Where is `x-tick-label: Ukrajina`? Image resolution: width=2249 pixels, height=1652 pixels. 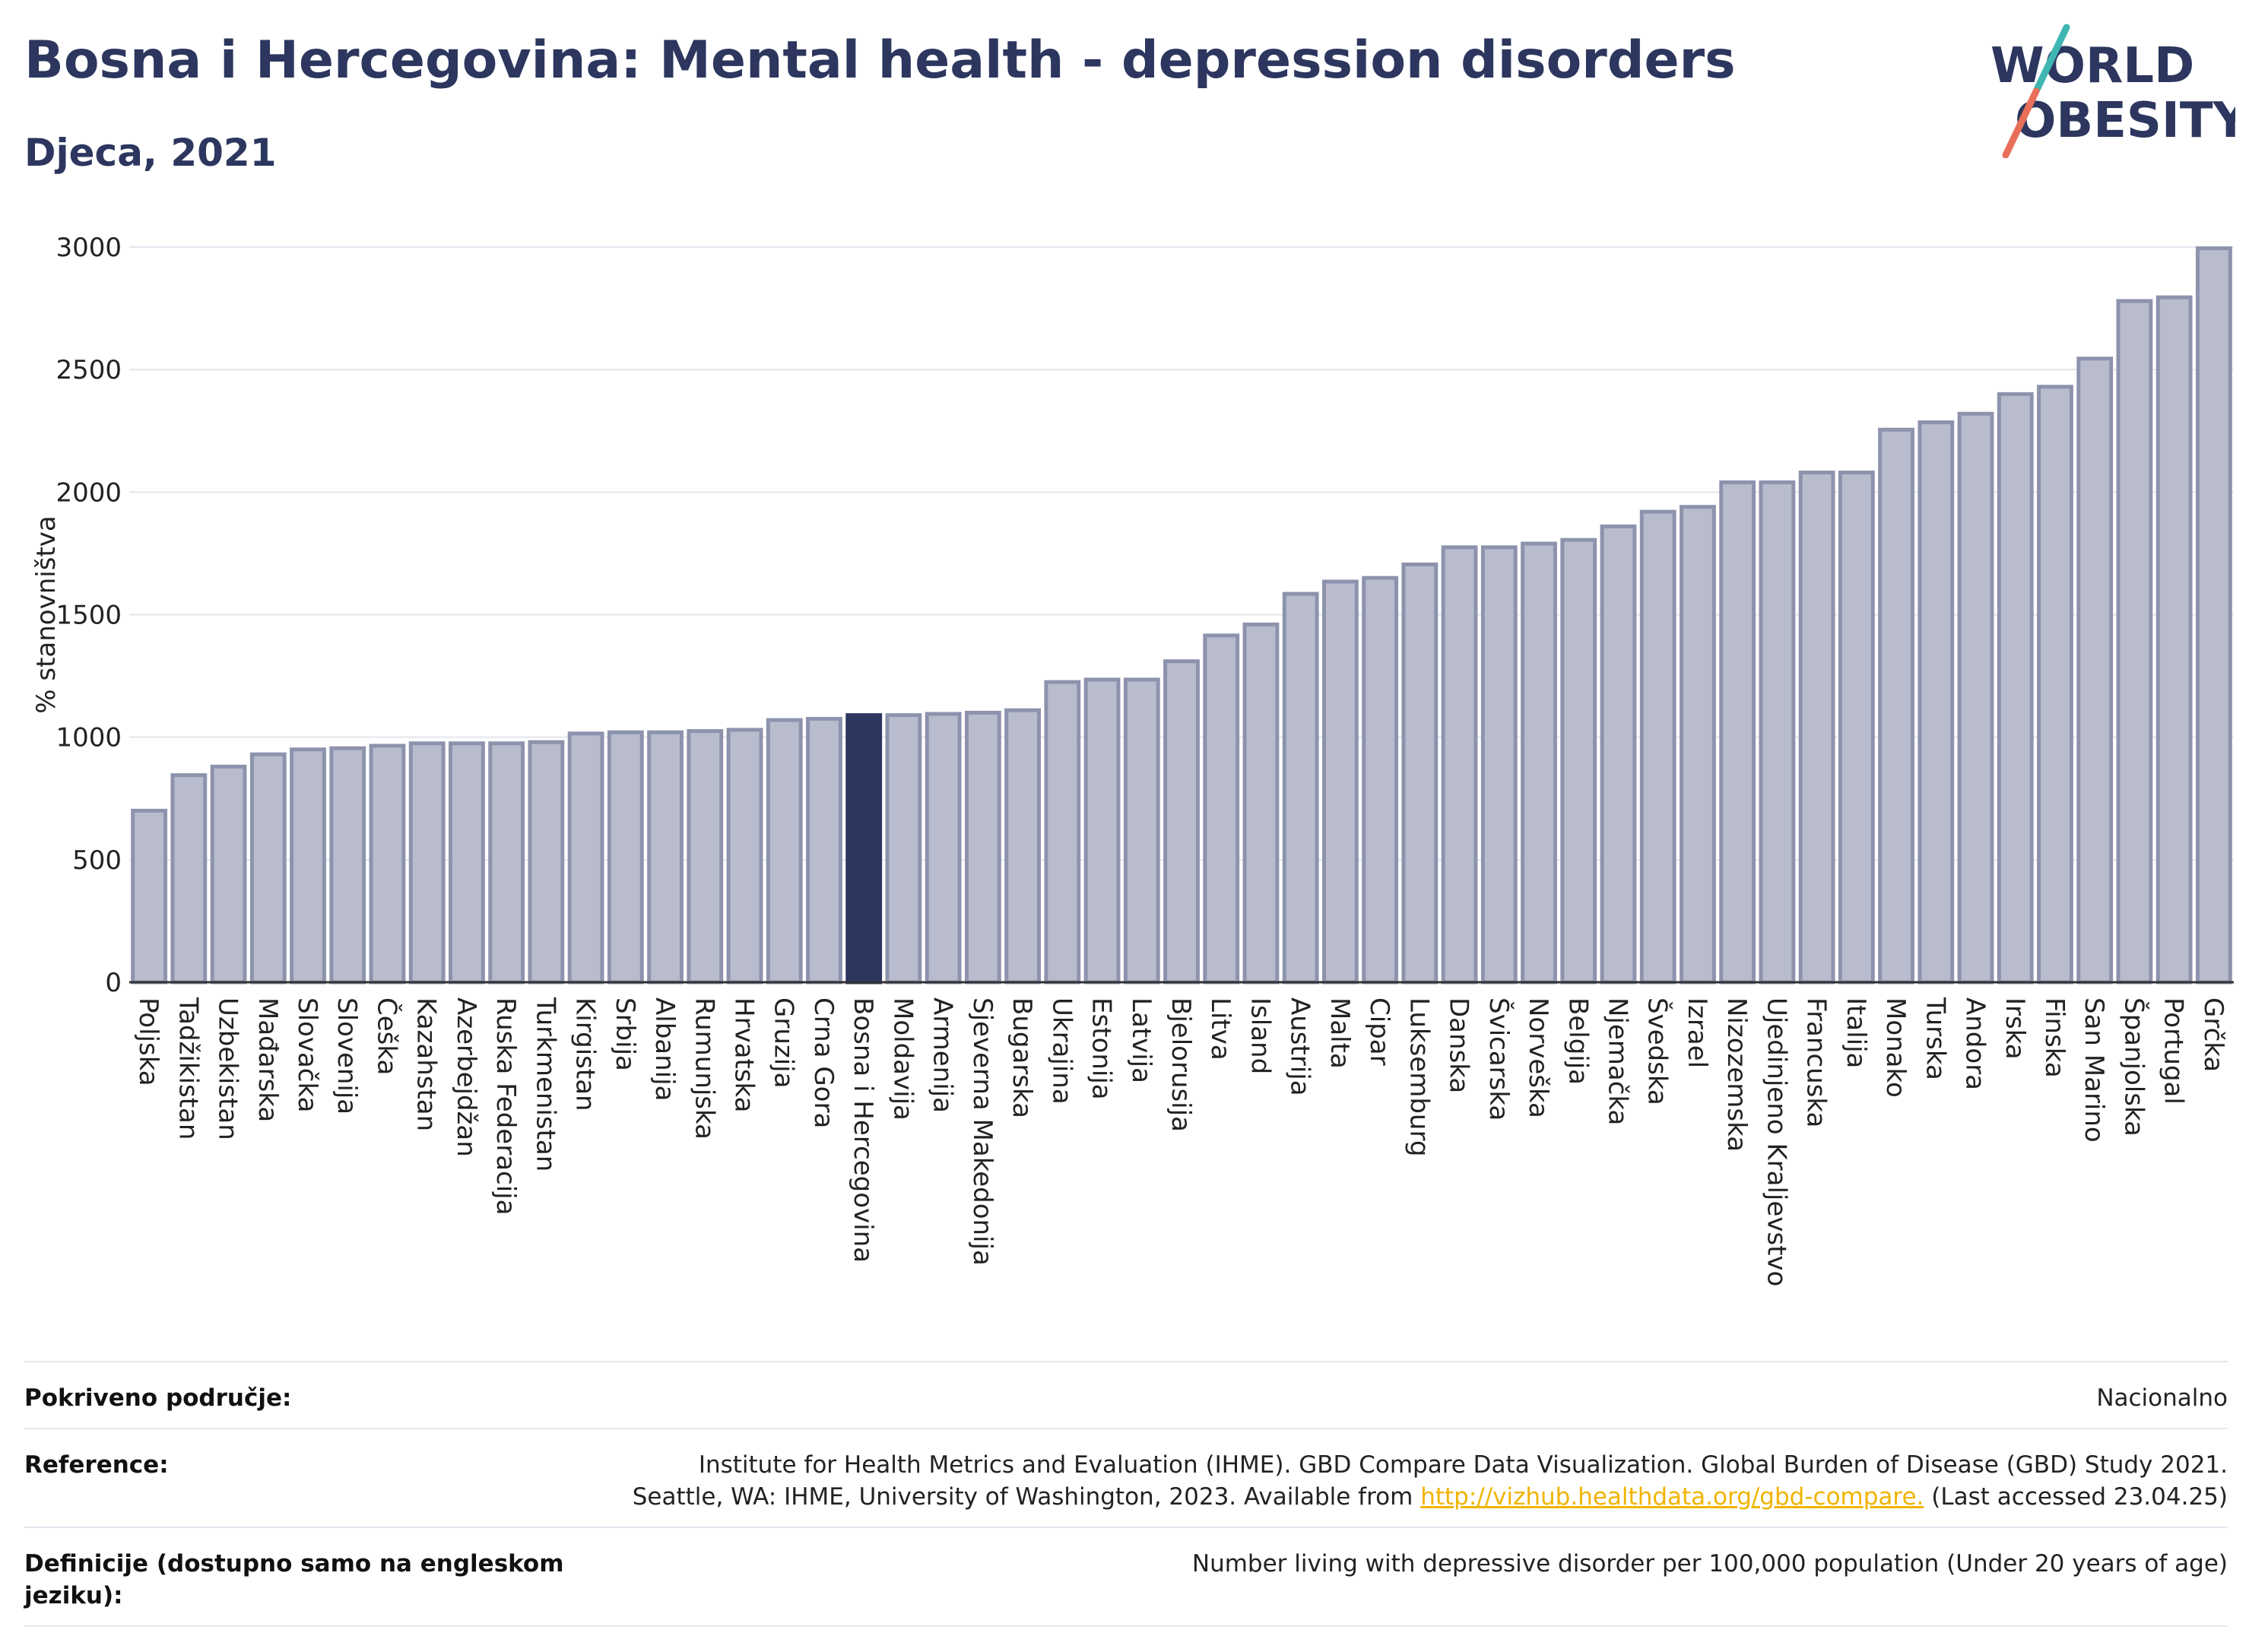
x-tick-label: Ukrajina is located at coordinates (1061, 1051).